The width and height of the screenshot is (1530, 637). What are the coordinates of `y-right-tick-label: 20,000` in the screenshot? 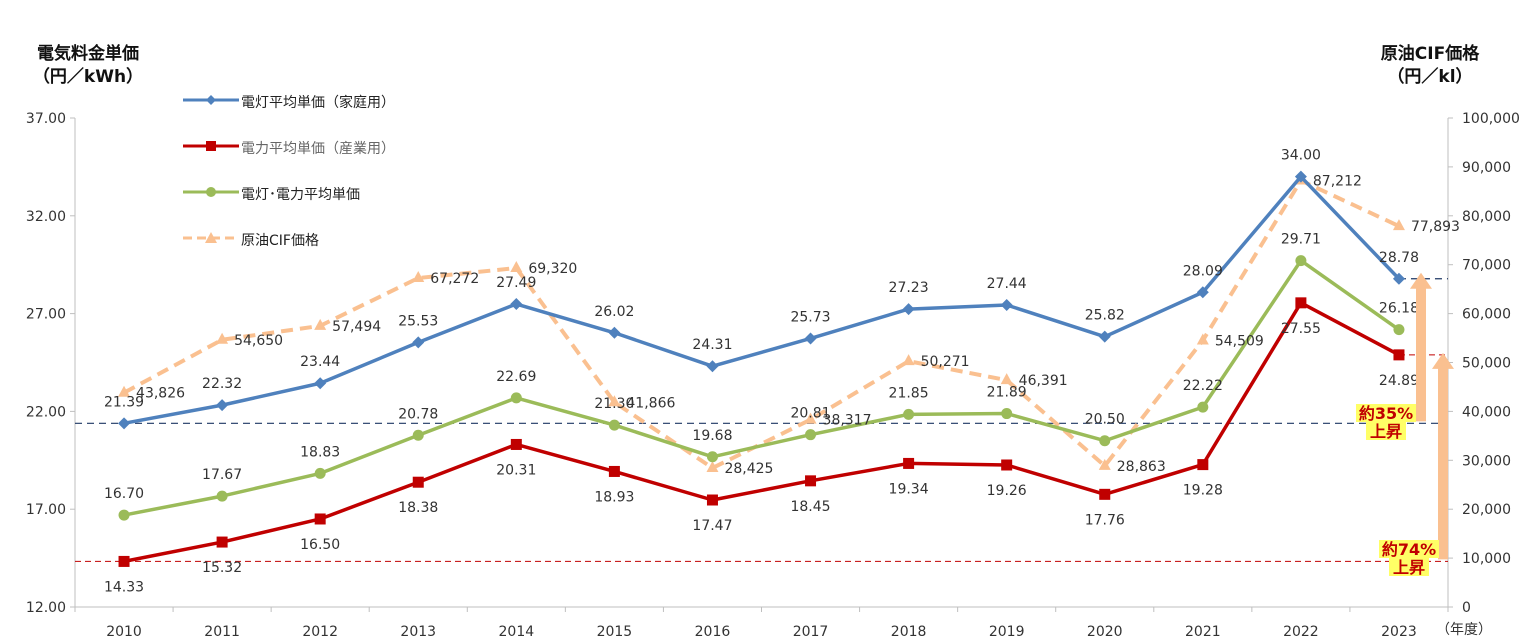 It's located at (1486, 510).